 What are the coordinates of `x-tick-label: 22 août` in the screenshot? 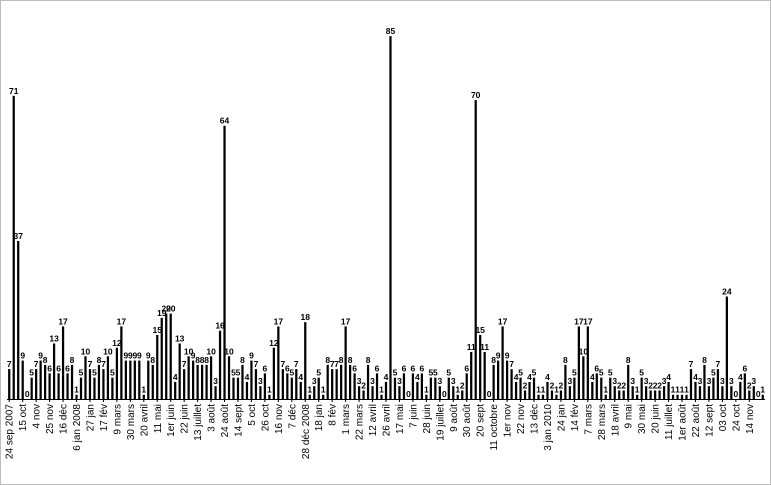 It's located at (696, 421).